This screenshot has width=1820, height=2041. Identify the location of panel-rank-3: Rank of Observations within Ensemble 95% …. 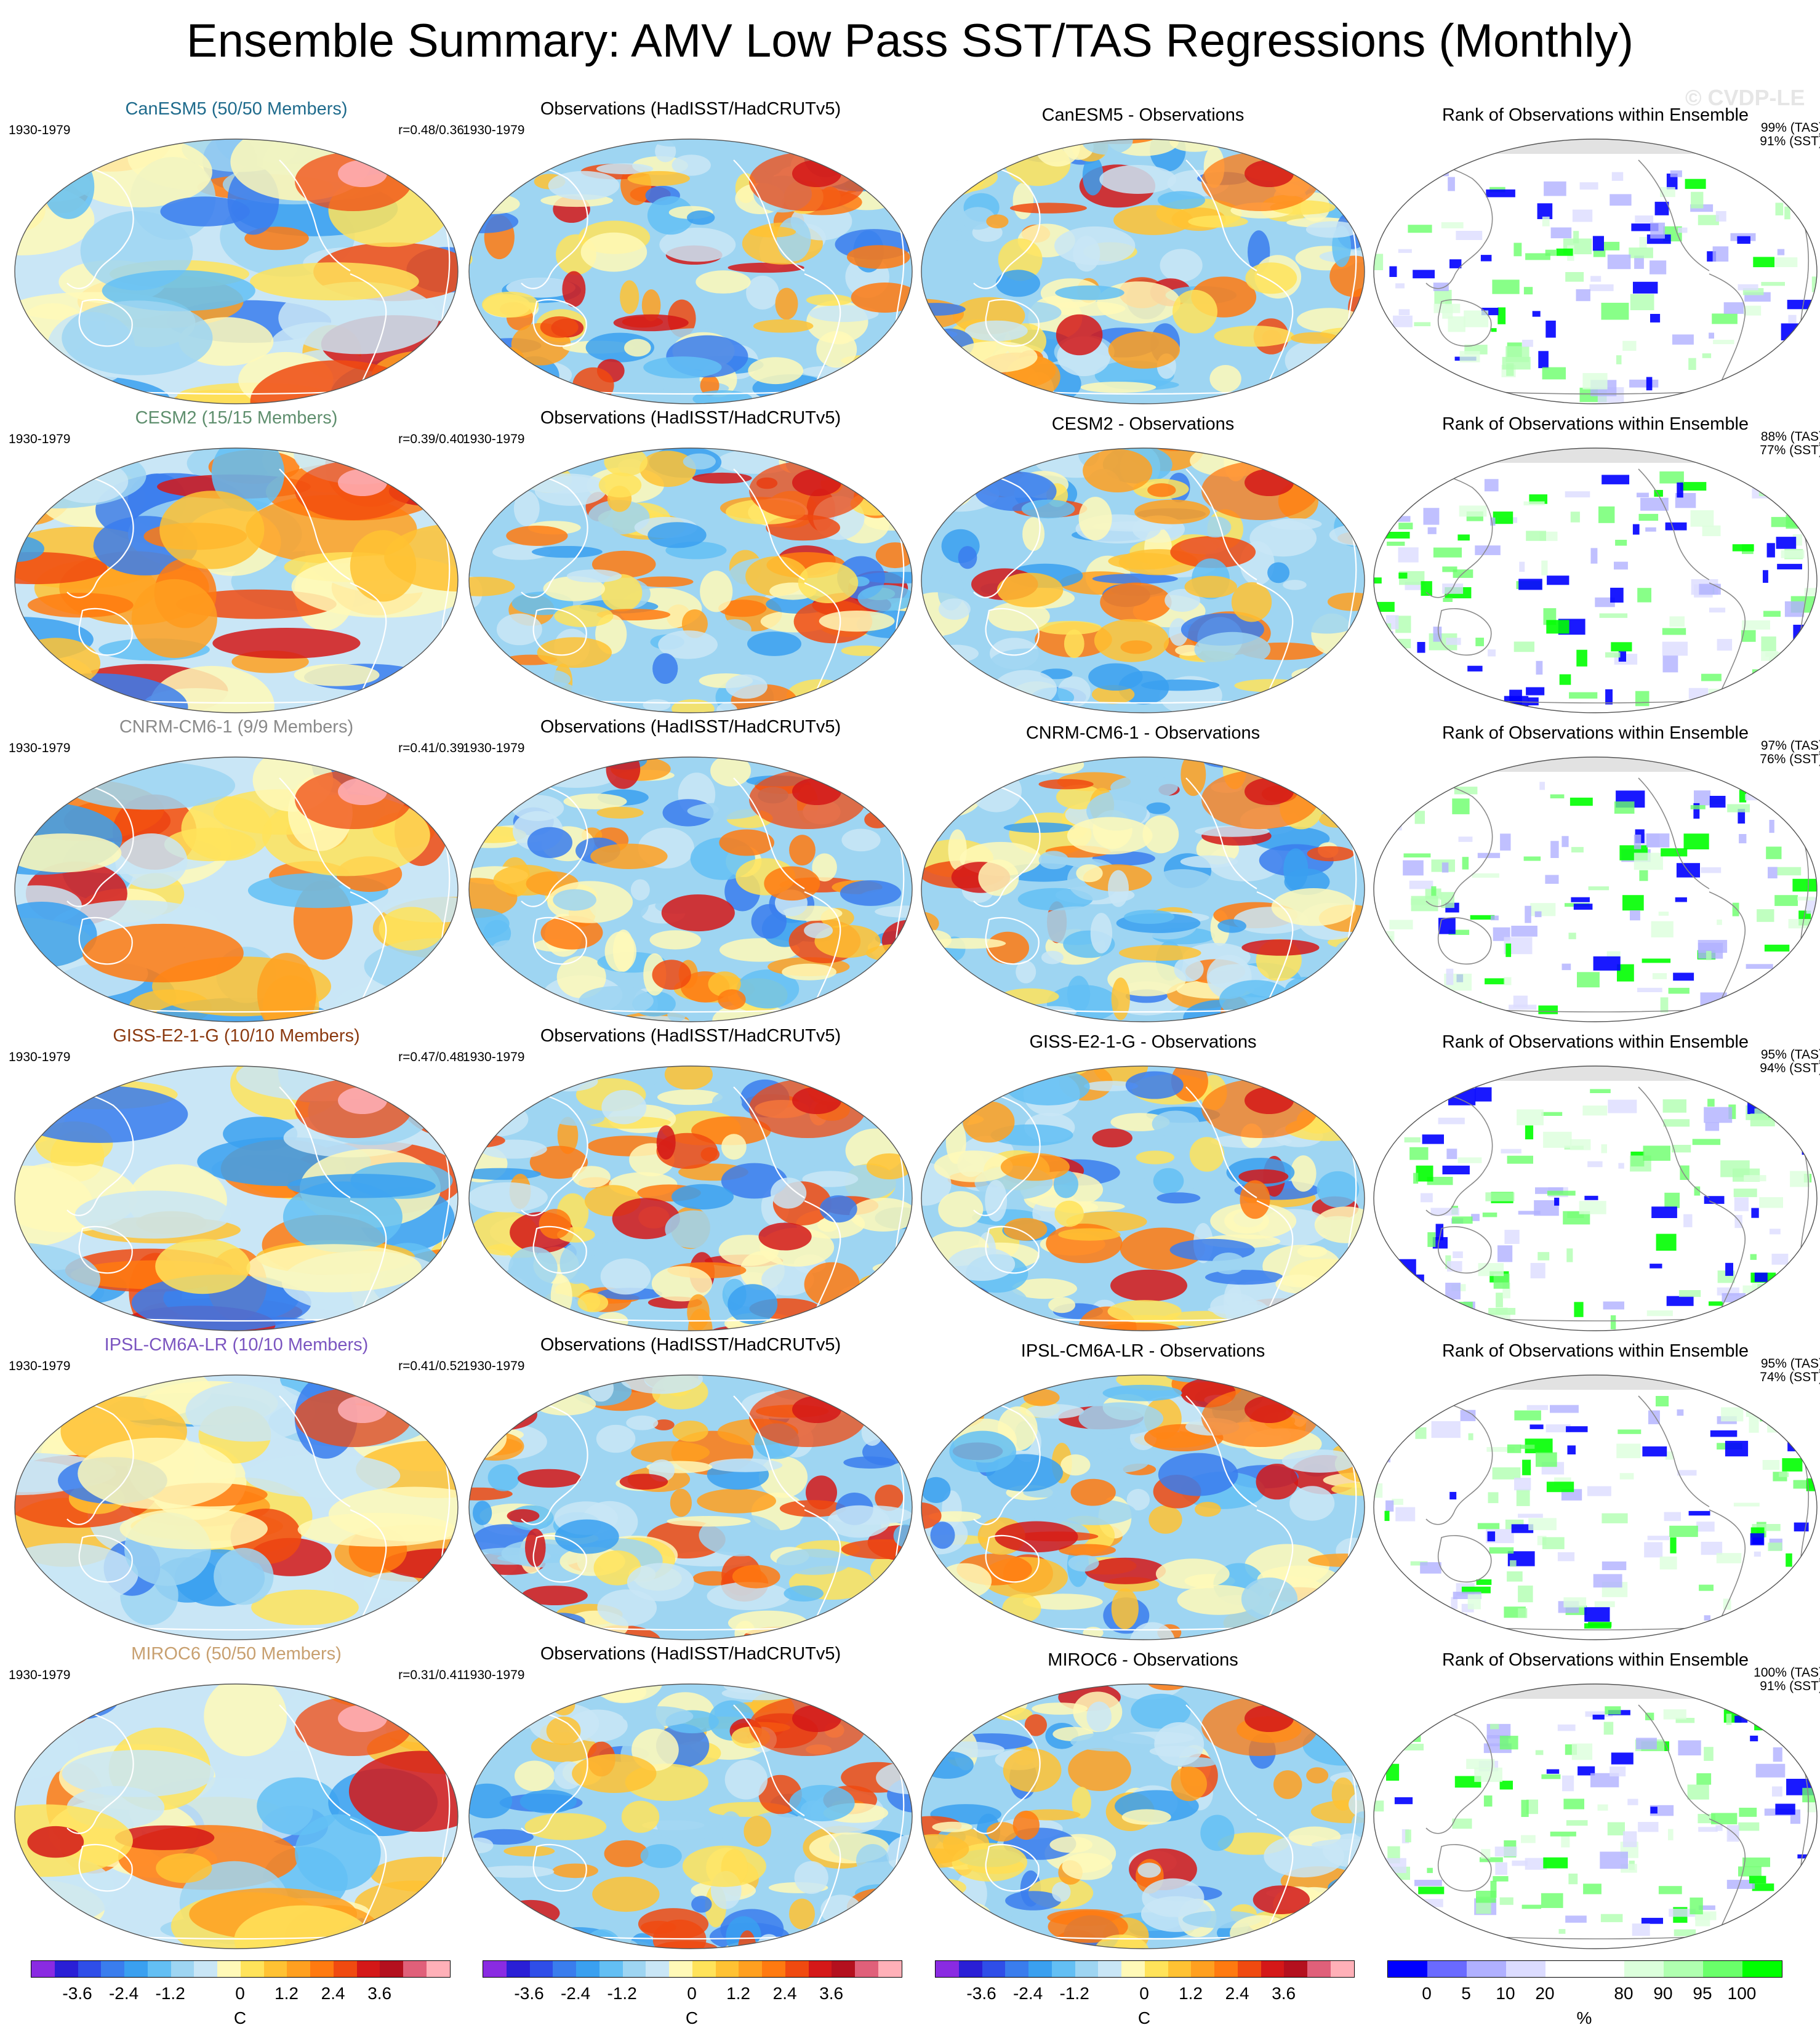
(1594, 1180).